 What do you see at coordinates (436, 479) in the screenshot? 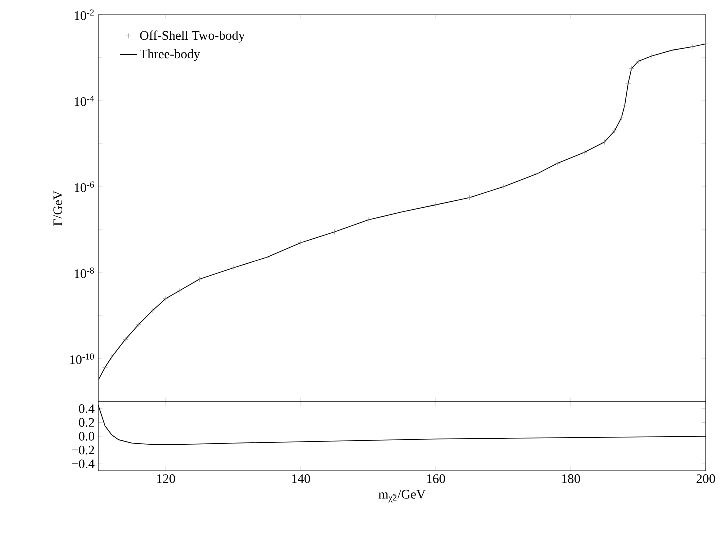
I see `x-tick-label: 160` at bounding box center [436, 479].